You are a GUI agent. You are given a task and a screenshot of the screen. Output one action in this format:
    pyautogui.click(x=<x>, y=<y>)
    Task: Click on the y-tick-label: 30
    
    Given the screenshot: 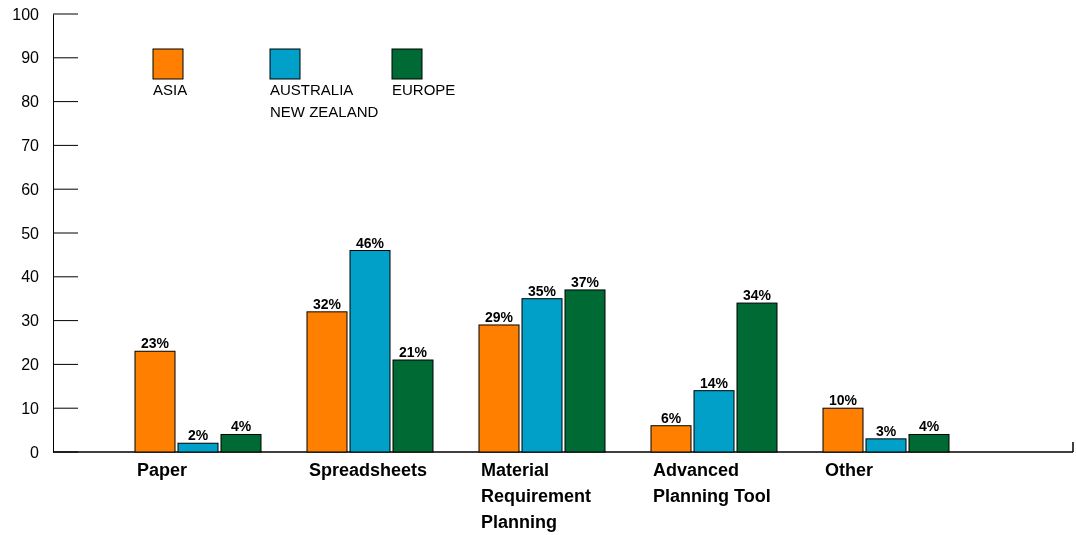 What is the action you would take?
    pyautogui.click(x=30, y=321)
    